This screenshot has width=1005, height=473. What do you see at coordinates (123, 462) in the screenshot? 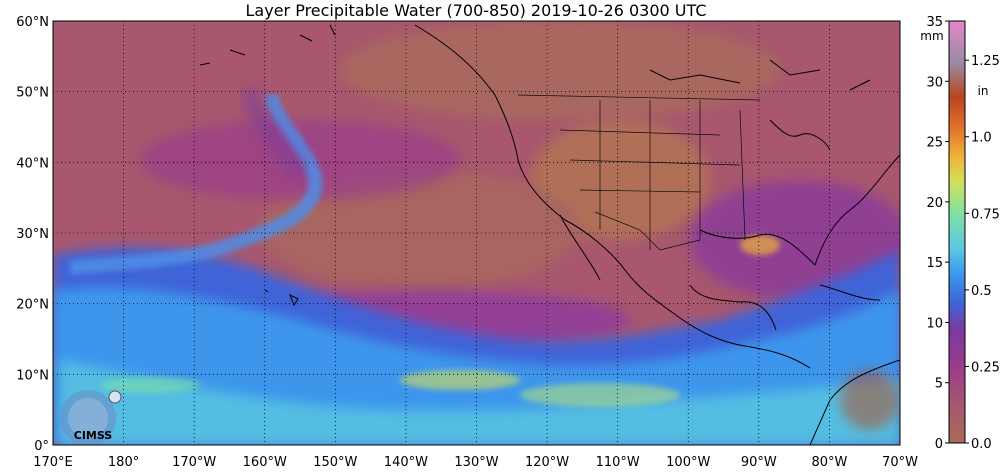
I see `lon-label: 180°` at bounding box center [123, 462].